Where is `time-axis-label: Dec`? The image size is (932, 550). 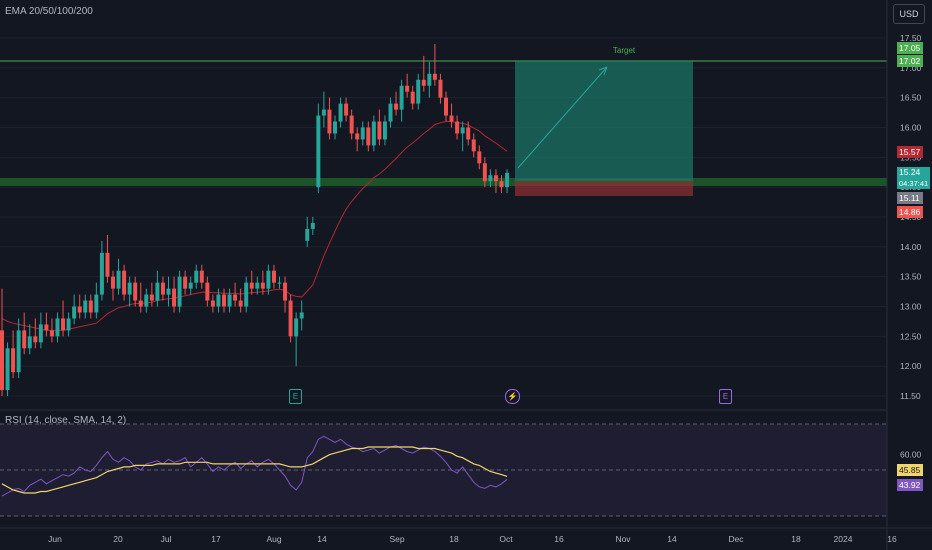 time-axis-label: Dec is located at coordinates (736, 539).